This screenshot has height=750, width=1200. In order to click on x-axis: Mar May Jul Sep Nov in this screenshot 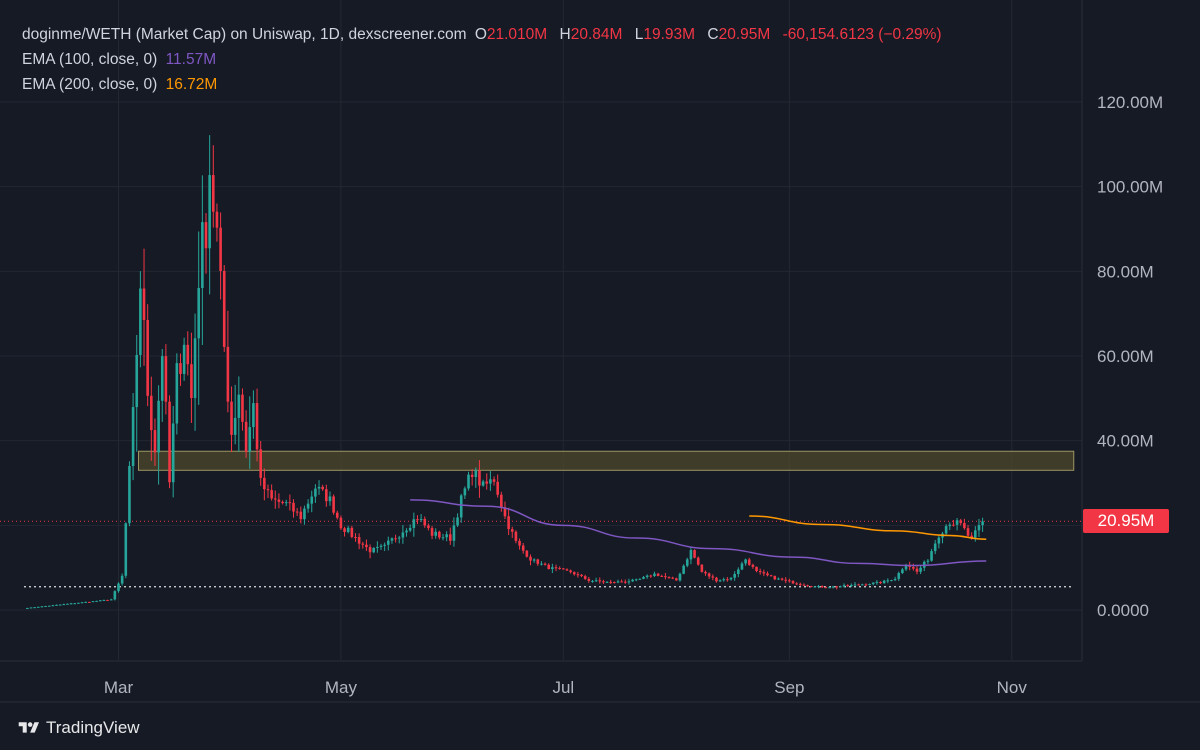, I will do `click(566, 687)`.